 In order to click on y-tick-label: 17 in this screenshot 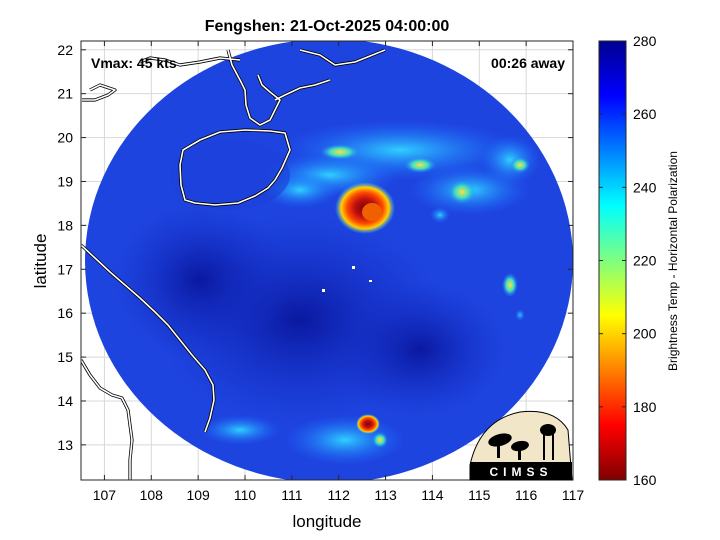, I will do `click(65, 269)`.